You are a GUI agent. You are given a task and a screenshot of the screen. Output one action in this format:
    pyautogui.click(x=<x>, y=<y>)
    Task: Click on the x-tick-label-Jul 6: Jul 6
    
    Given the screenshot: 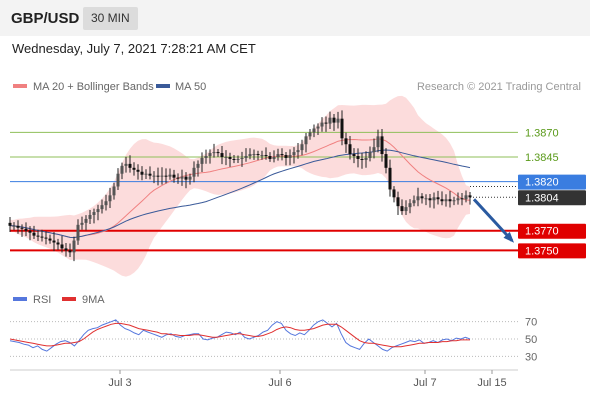 What is the action you would take?
    pyautogui.click(x=279, y=383)
    